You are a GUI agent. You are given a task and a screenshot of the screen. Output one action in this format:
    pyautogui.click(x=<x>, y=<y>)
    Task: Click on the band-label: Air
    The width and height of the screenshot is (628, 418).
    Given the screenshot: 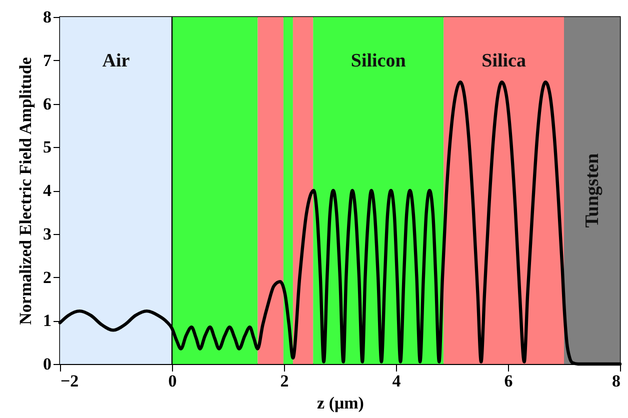 What is the action you would take?
    pyautogui.click(x=116, y=61)
    